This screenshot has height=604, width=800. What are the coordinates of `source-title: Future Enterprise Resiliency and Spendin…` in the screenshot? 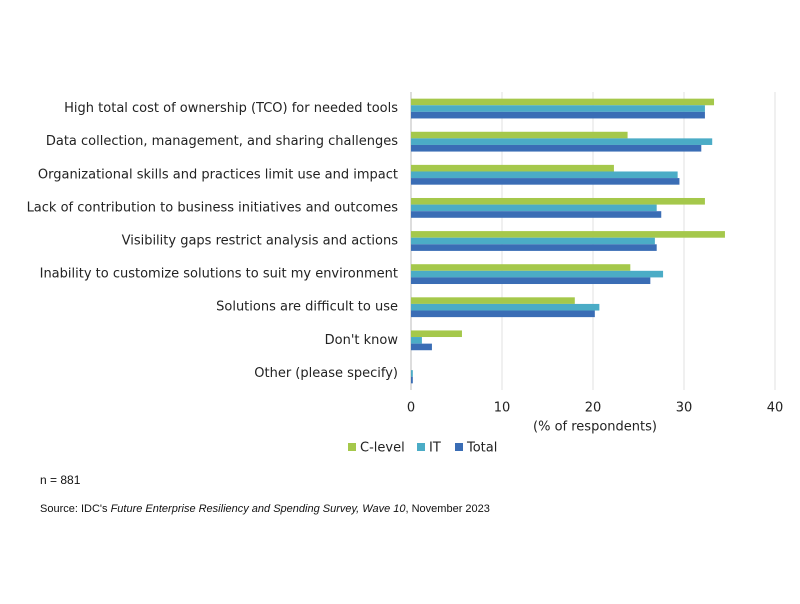 It's located at (259, 509).